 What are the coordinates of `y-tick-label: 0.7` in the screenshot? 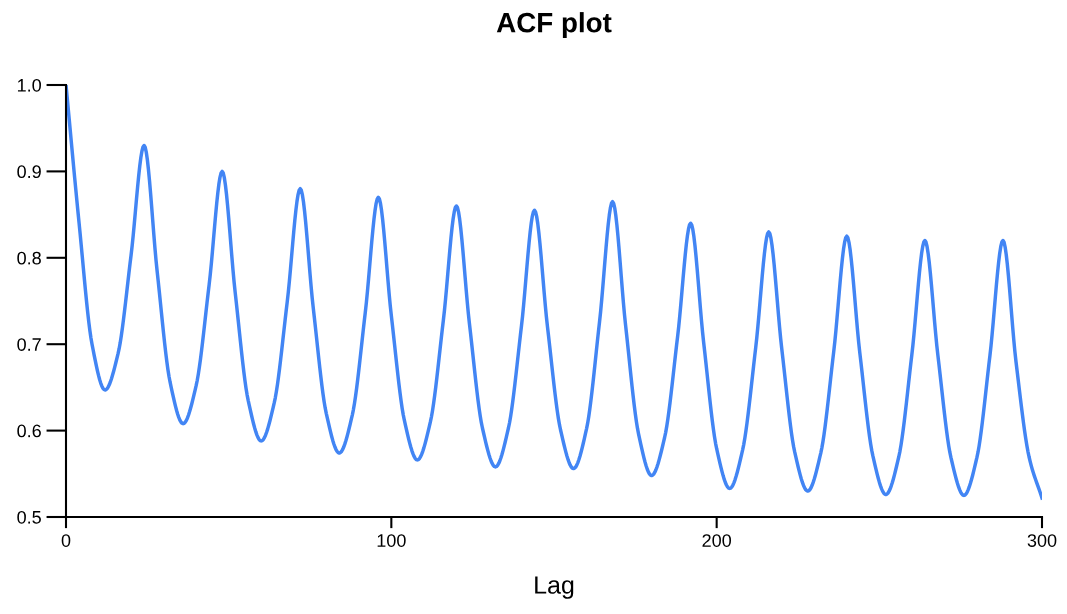 It's located at (29, 344).